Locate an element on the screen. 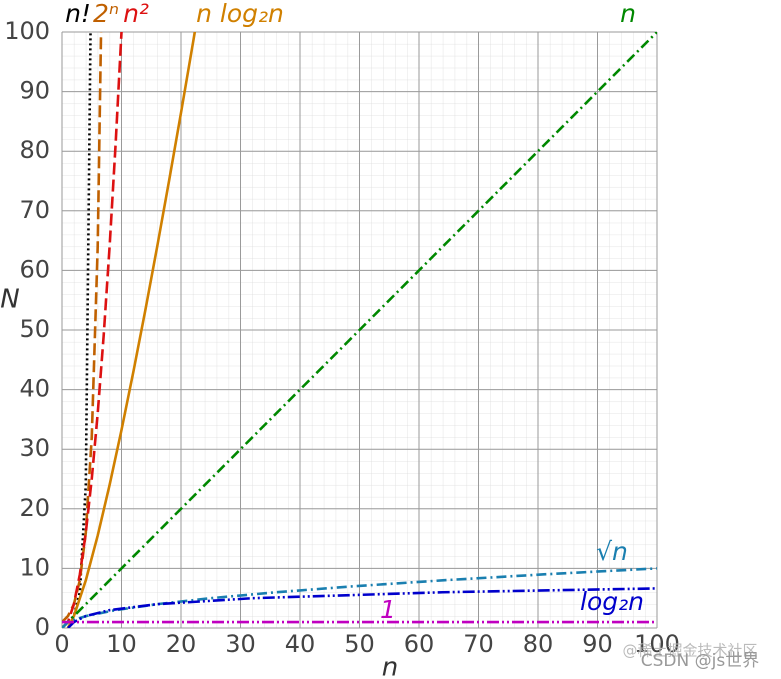 This screenshot has height=679, width=781. x-tick-label: 80 is located at coordinates (538, 644).